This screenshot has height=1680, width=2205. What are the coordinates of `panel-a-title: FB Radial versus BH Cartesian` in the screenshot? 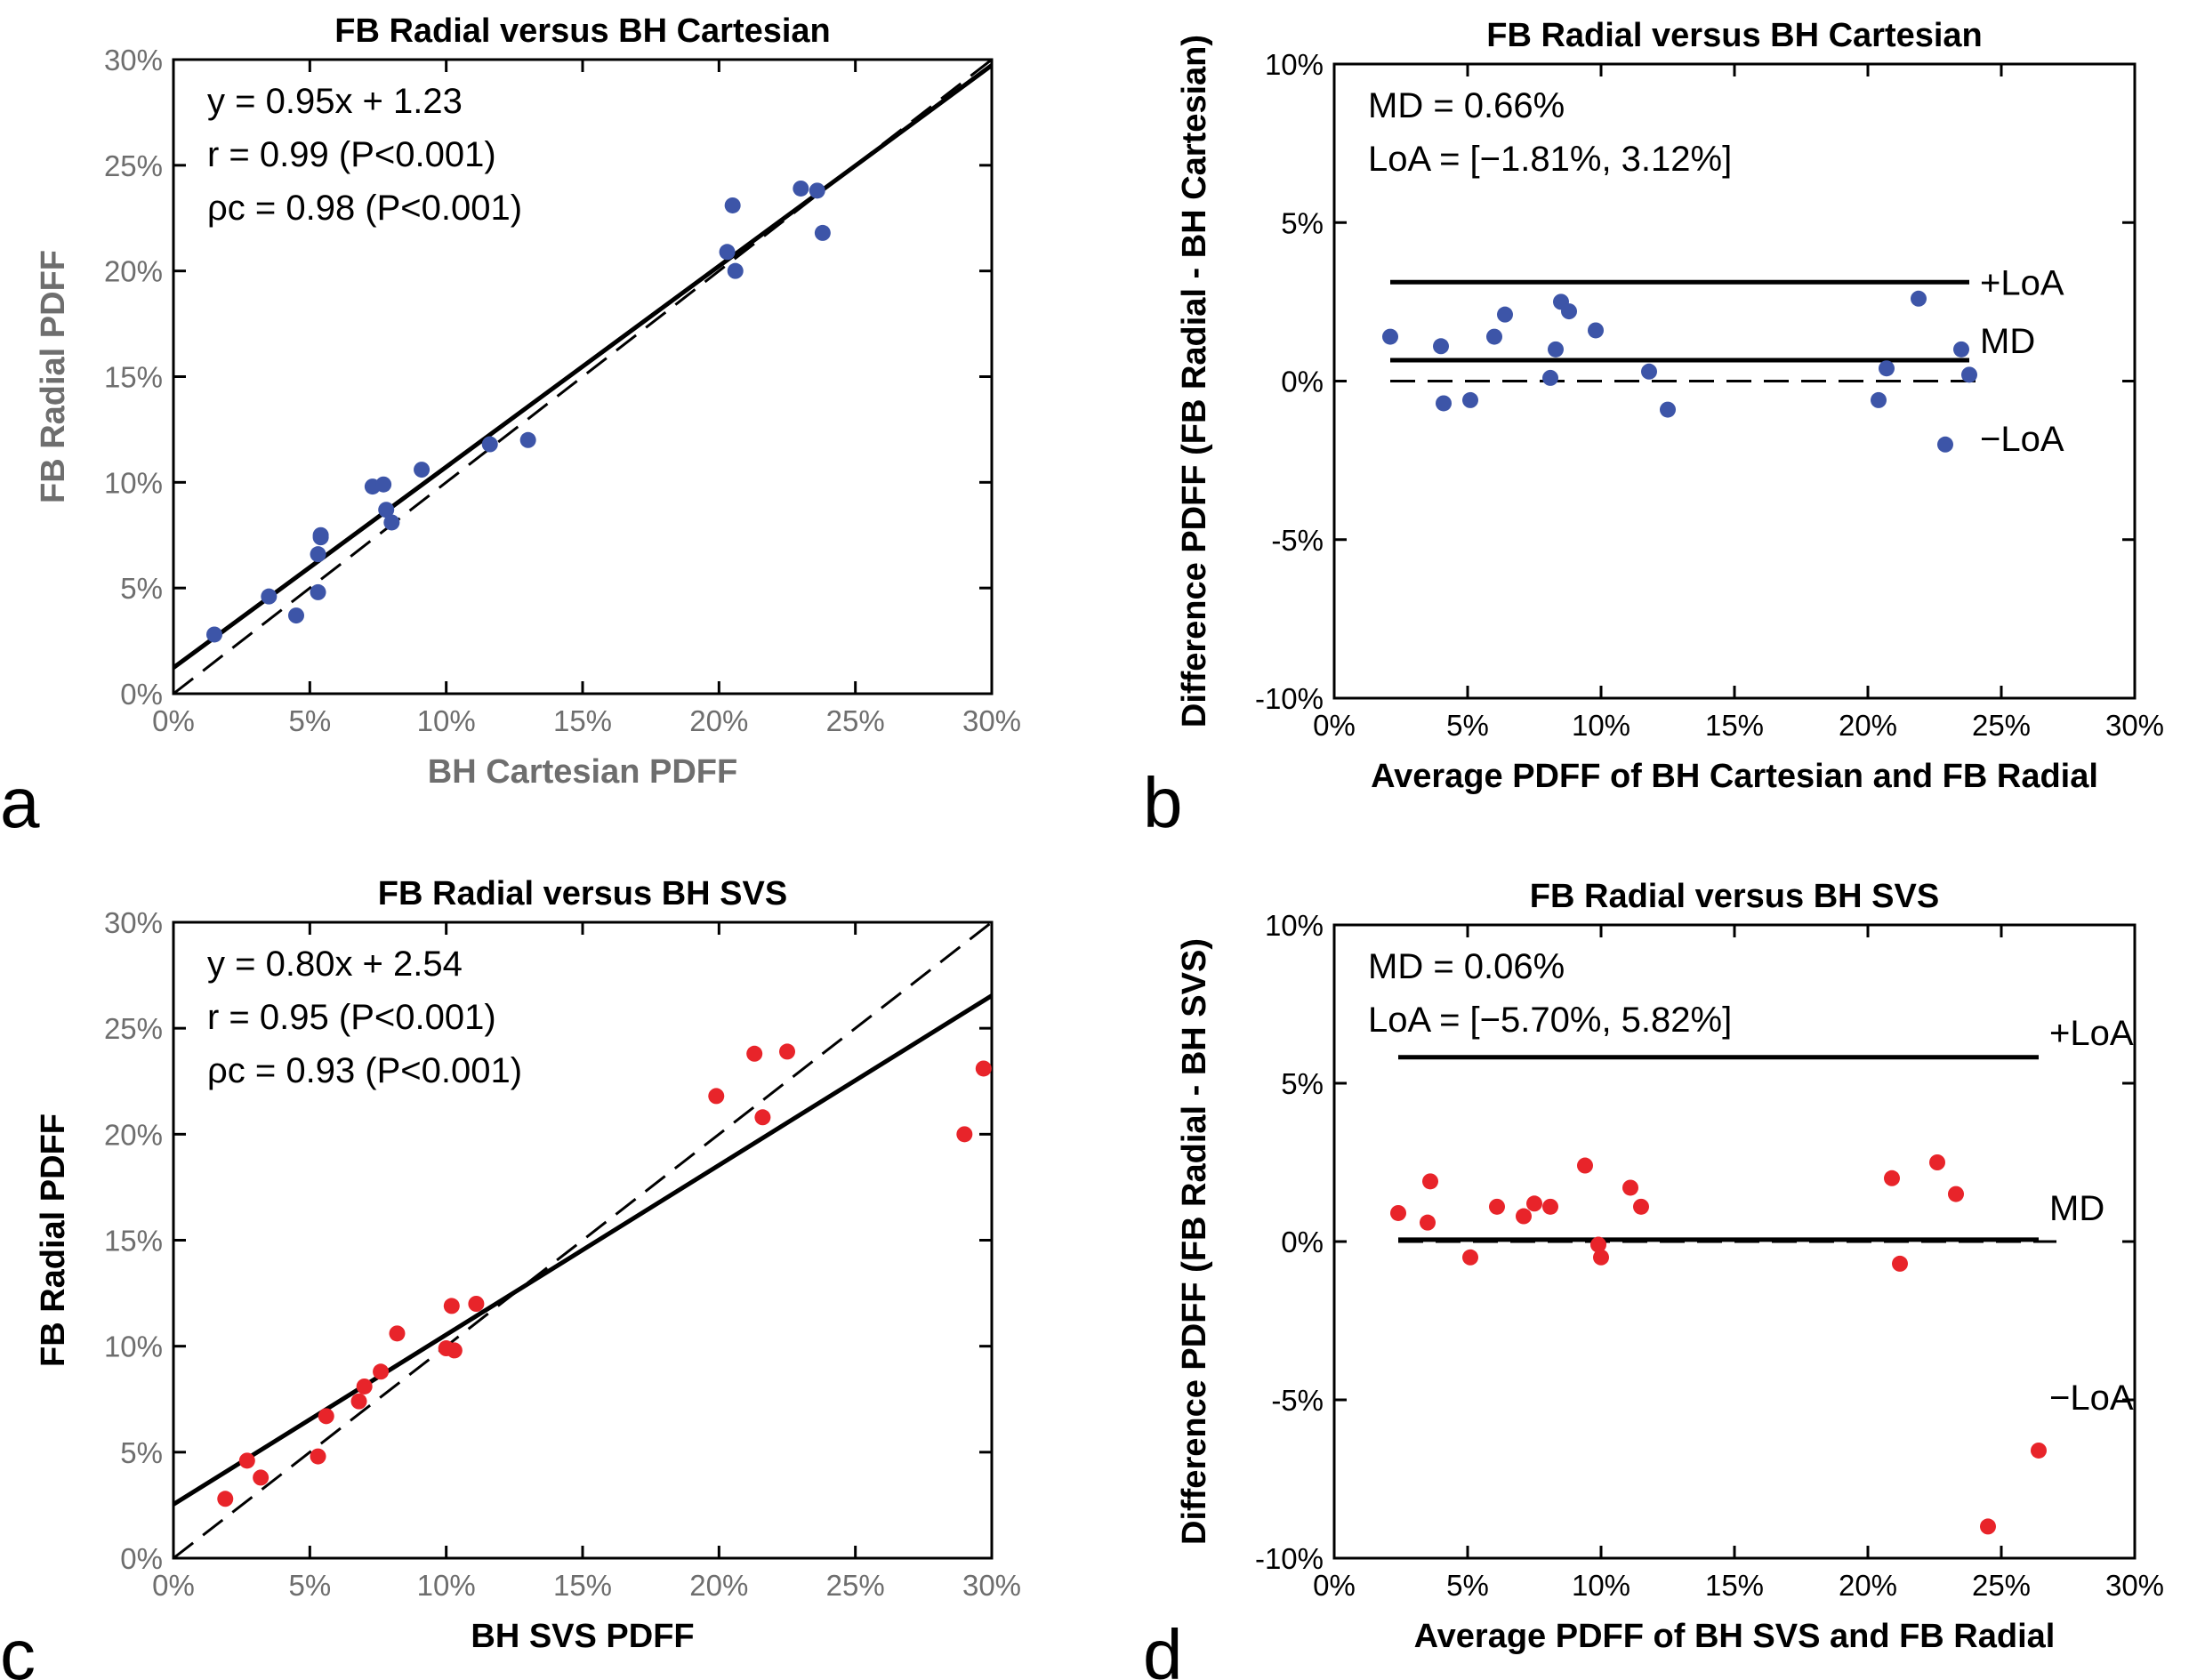 It's located at (582, 31).